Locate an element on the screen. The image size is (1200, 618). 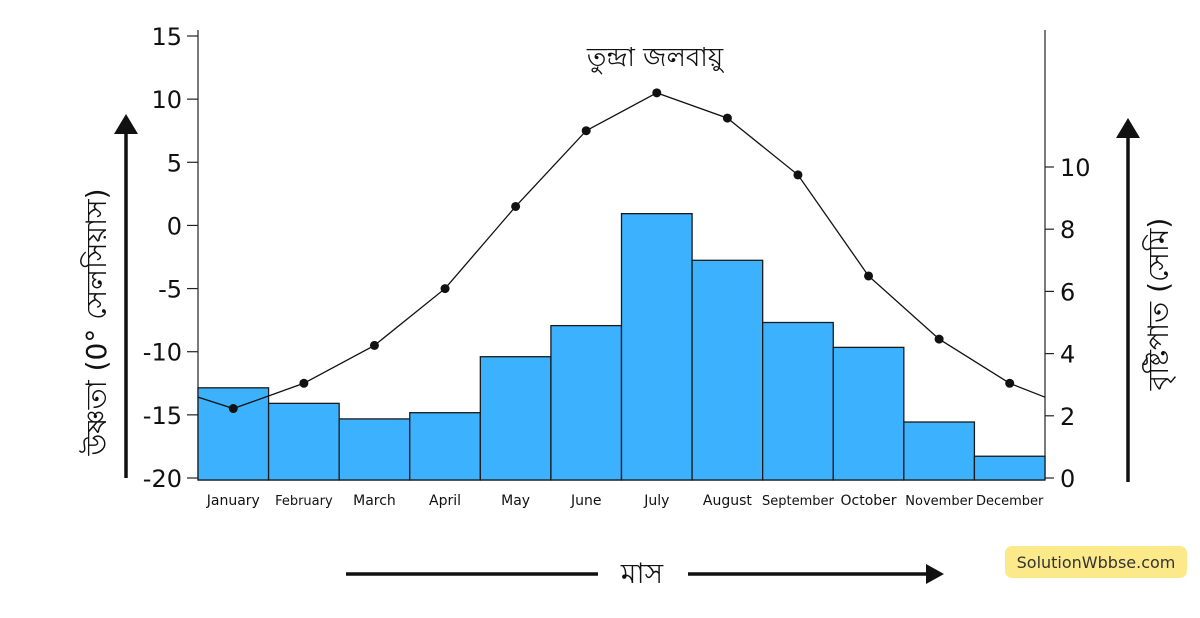
month-label-february: February is located at coordinates (304, 501).